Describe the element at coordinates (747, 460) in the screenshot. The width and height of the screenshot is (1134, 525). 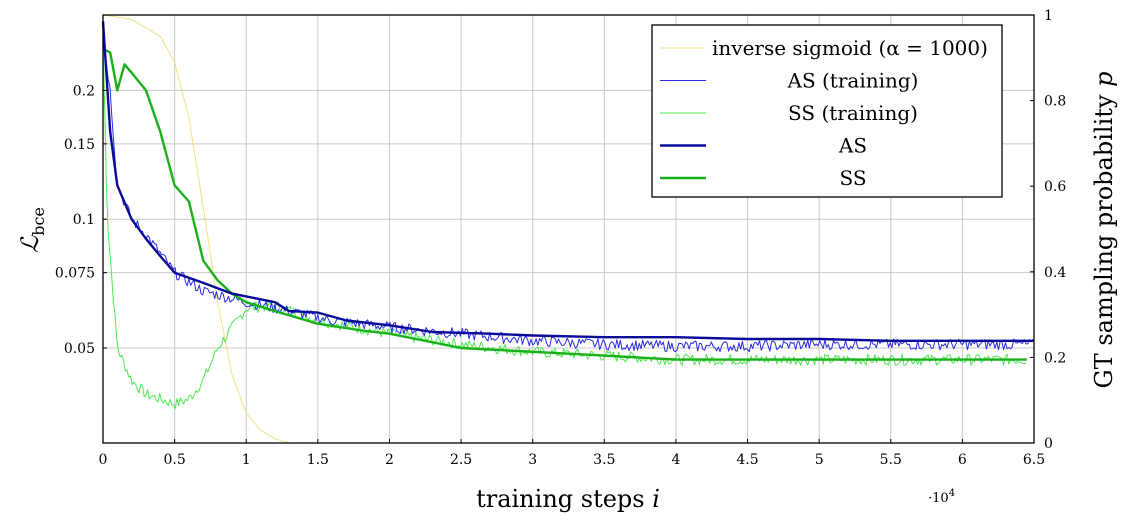
I see `x-tick-label: 4.5` at that location.